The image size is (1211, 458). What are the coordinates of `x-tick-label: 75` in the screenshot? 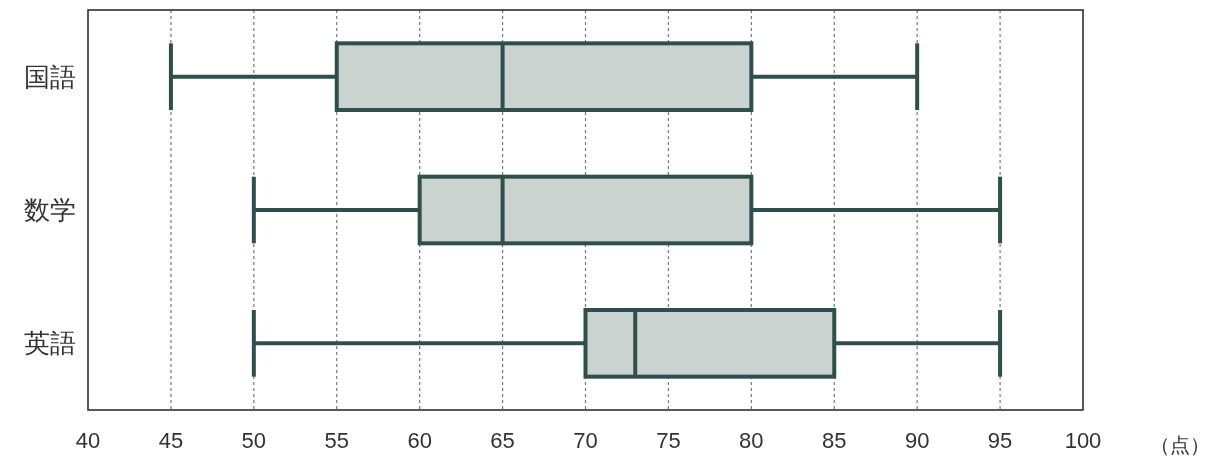 It's located at (668, 440).